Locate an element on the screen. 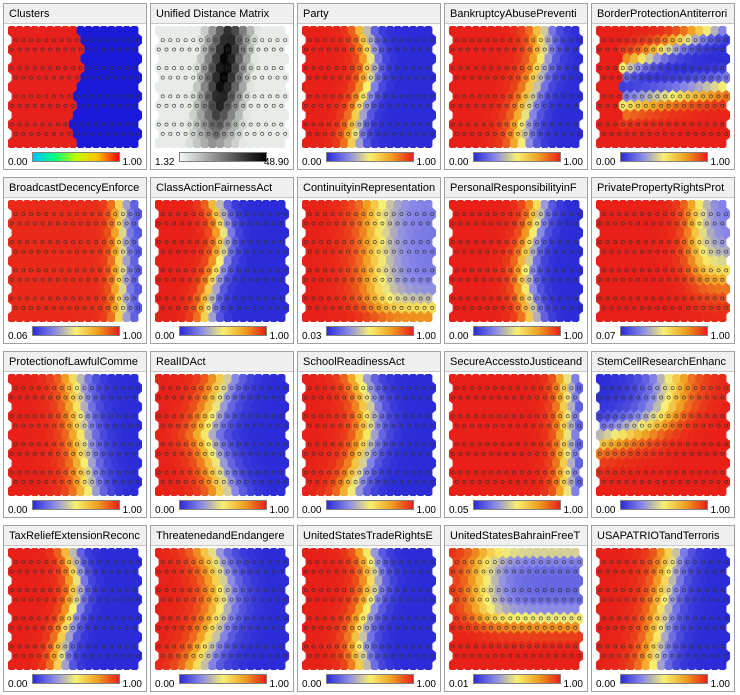 Image resolution: width=740 pixels, height=695 pixels. component-plane-panel: BorderProtectionAntiterrori 0.00 1.00 is located at coordinates (663, 86).